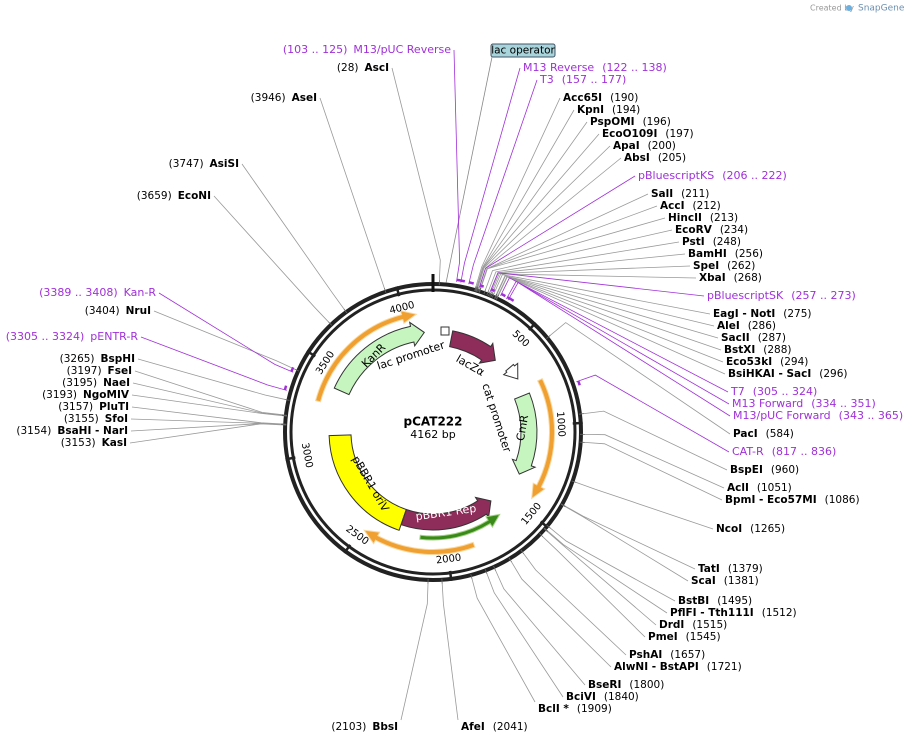  I want to click on brand-icon, so click(849, 8).